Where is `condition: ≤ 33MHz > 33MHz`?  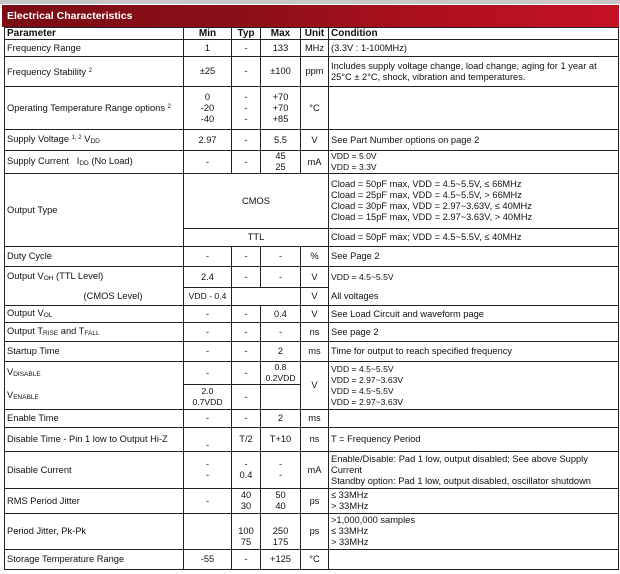 condition: ≤ 33MHz > 33MHz is located at coordinates (473, 501).